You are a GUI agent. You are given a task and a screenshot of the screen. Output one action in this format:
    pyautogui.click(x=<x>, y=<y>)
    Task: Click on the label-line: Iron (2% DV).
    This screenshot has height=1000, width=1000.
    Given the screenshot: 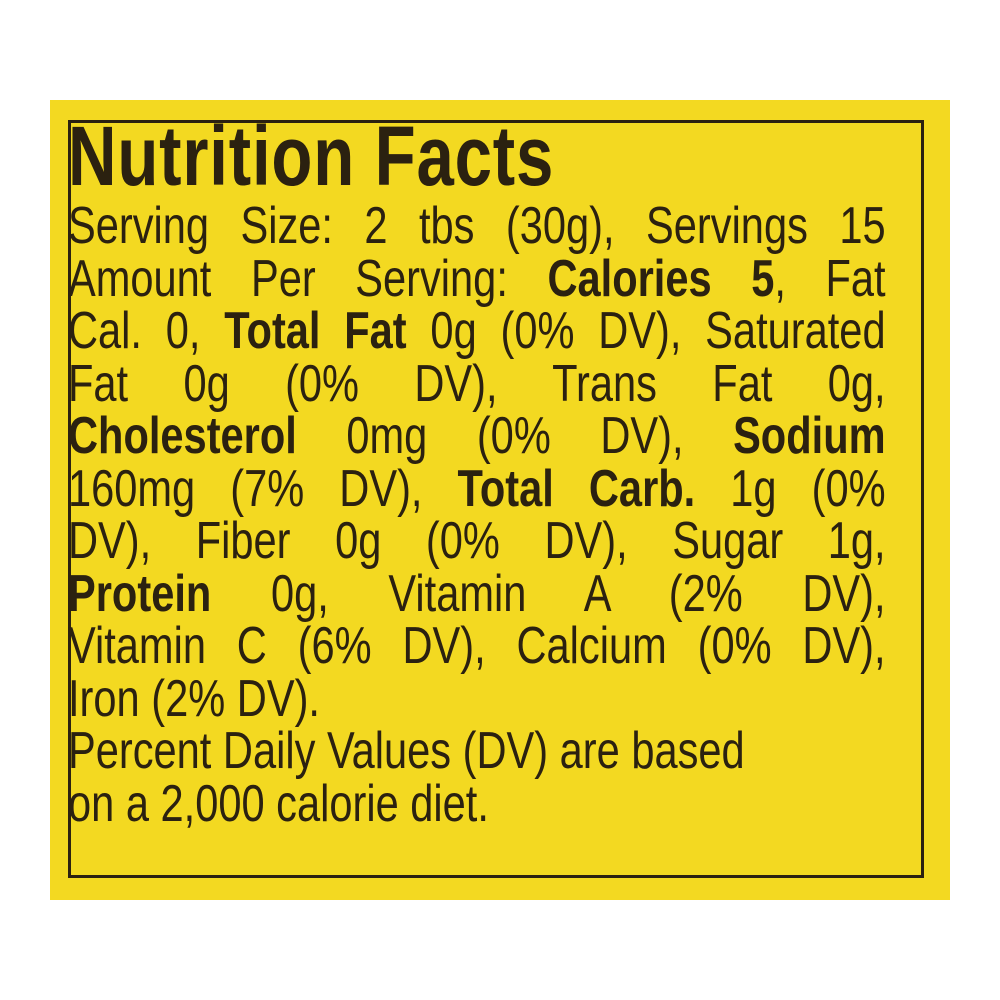 What is the action you would take?
    pyautogui.click(x=477, y=698)
    